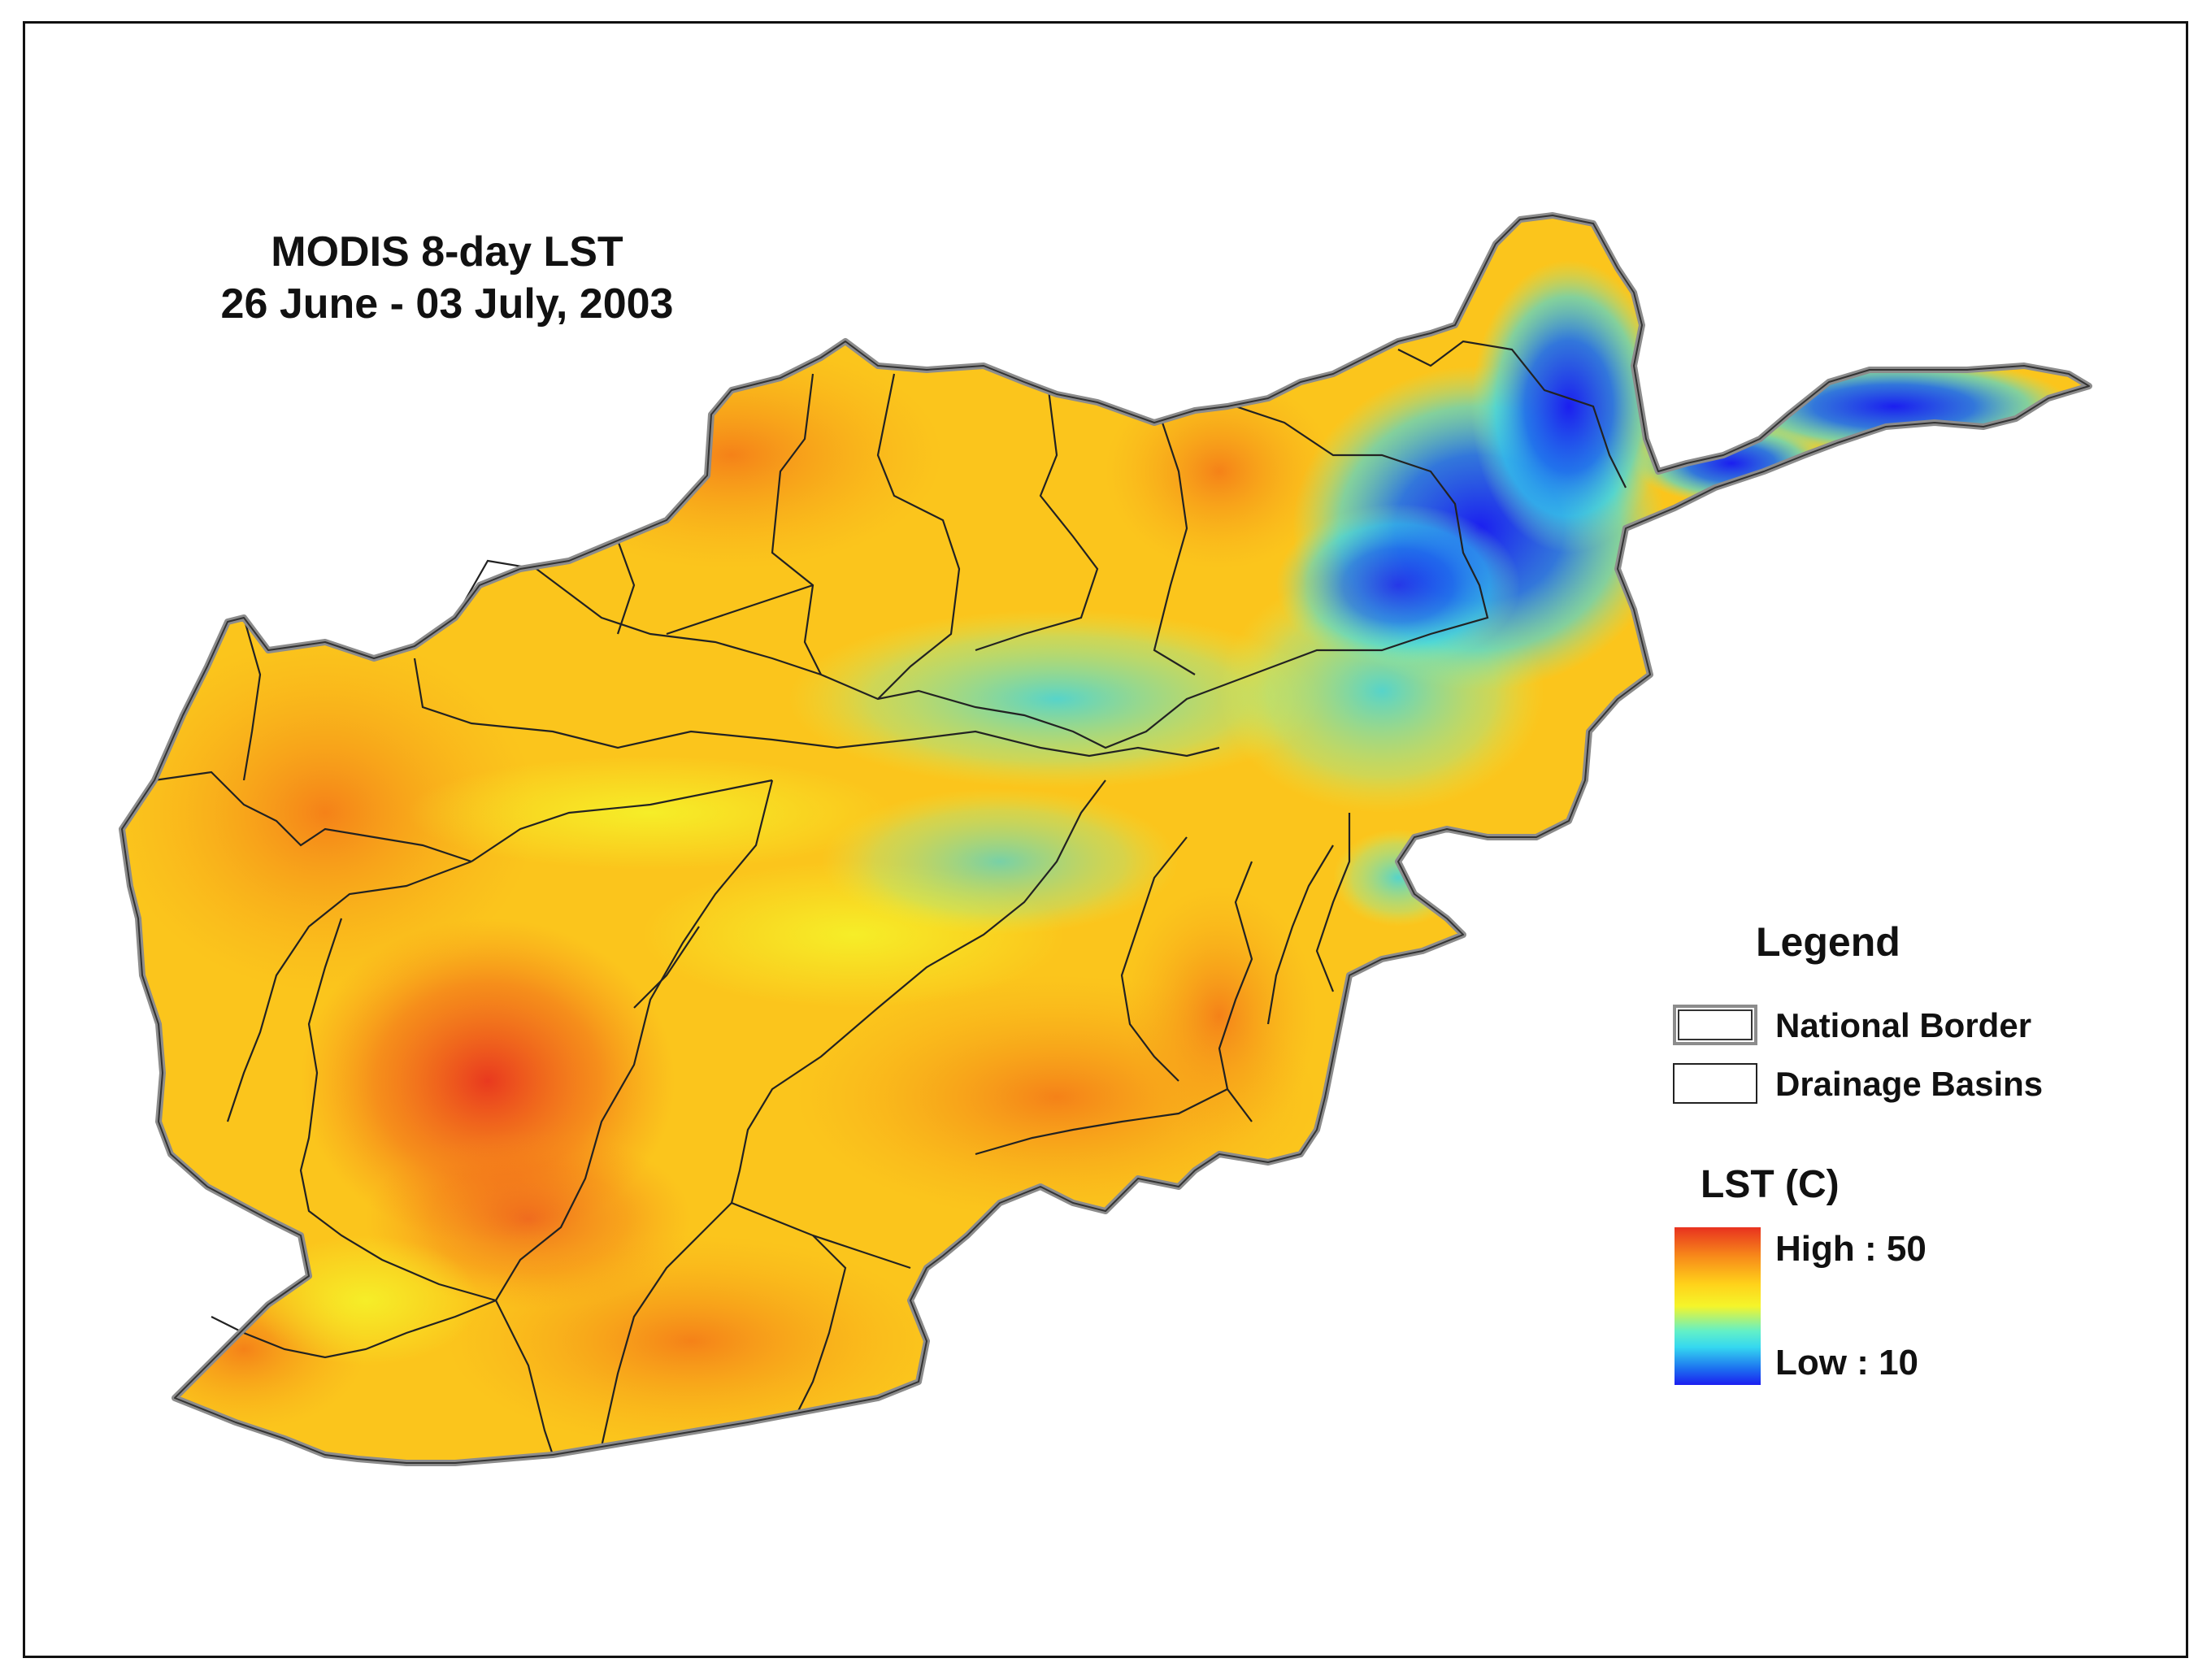  What do you see at coordinates (1715, 1083) in the screenshot?
I see `drainage-basins-swatch` at bounding box center [1715, 1083].